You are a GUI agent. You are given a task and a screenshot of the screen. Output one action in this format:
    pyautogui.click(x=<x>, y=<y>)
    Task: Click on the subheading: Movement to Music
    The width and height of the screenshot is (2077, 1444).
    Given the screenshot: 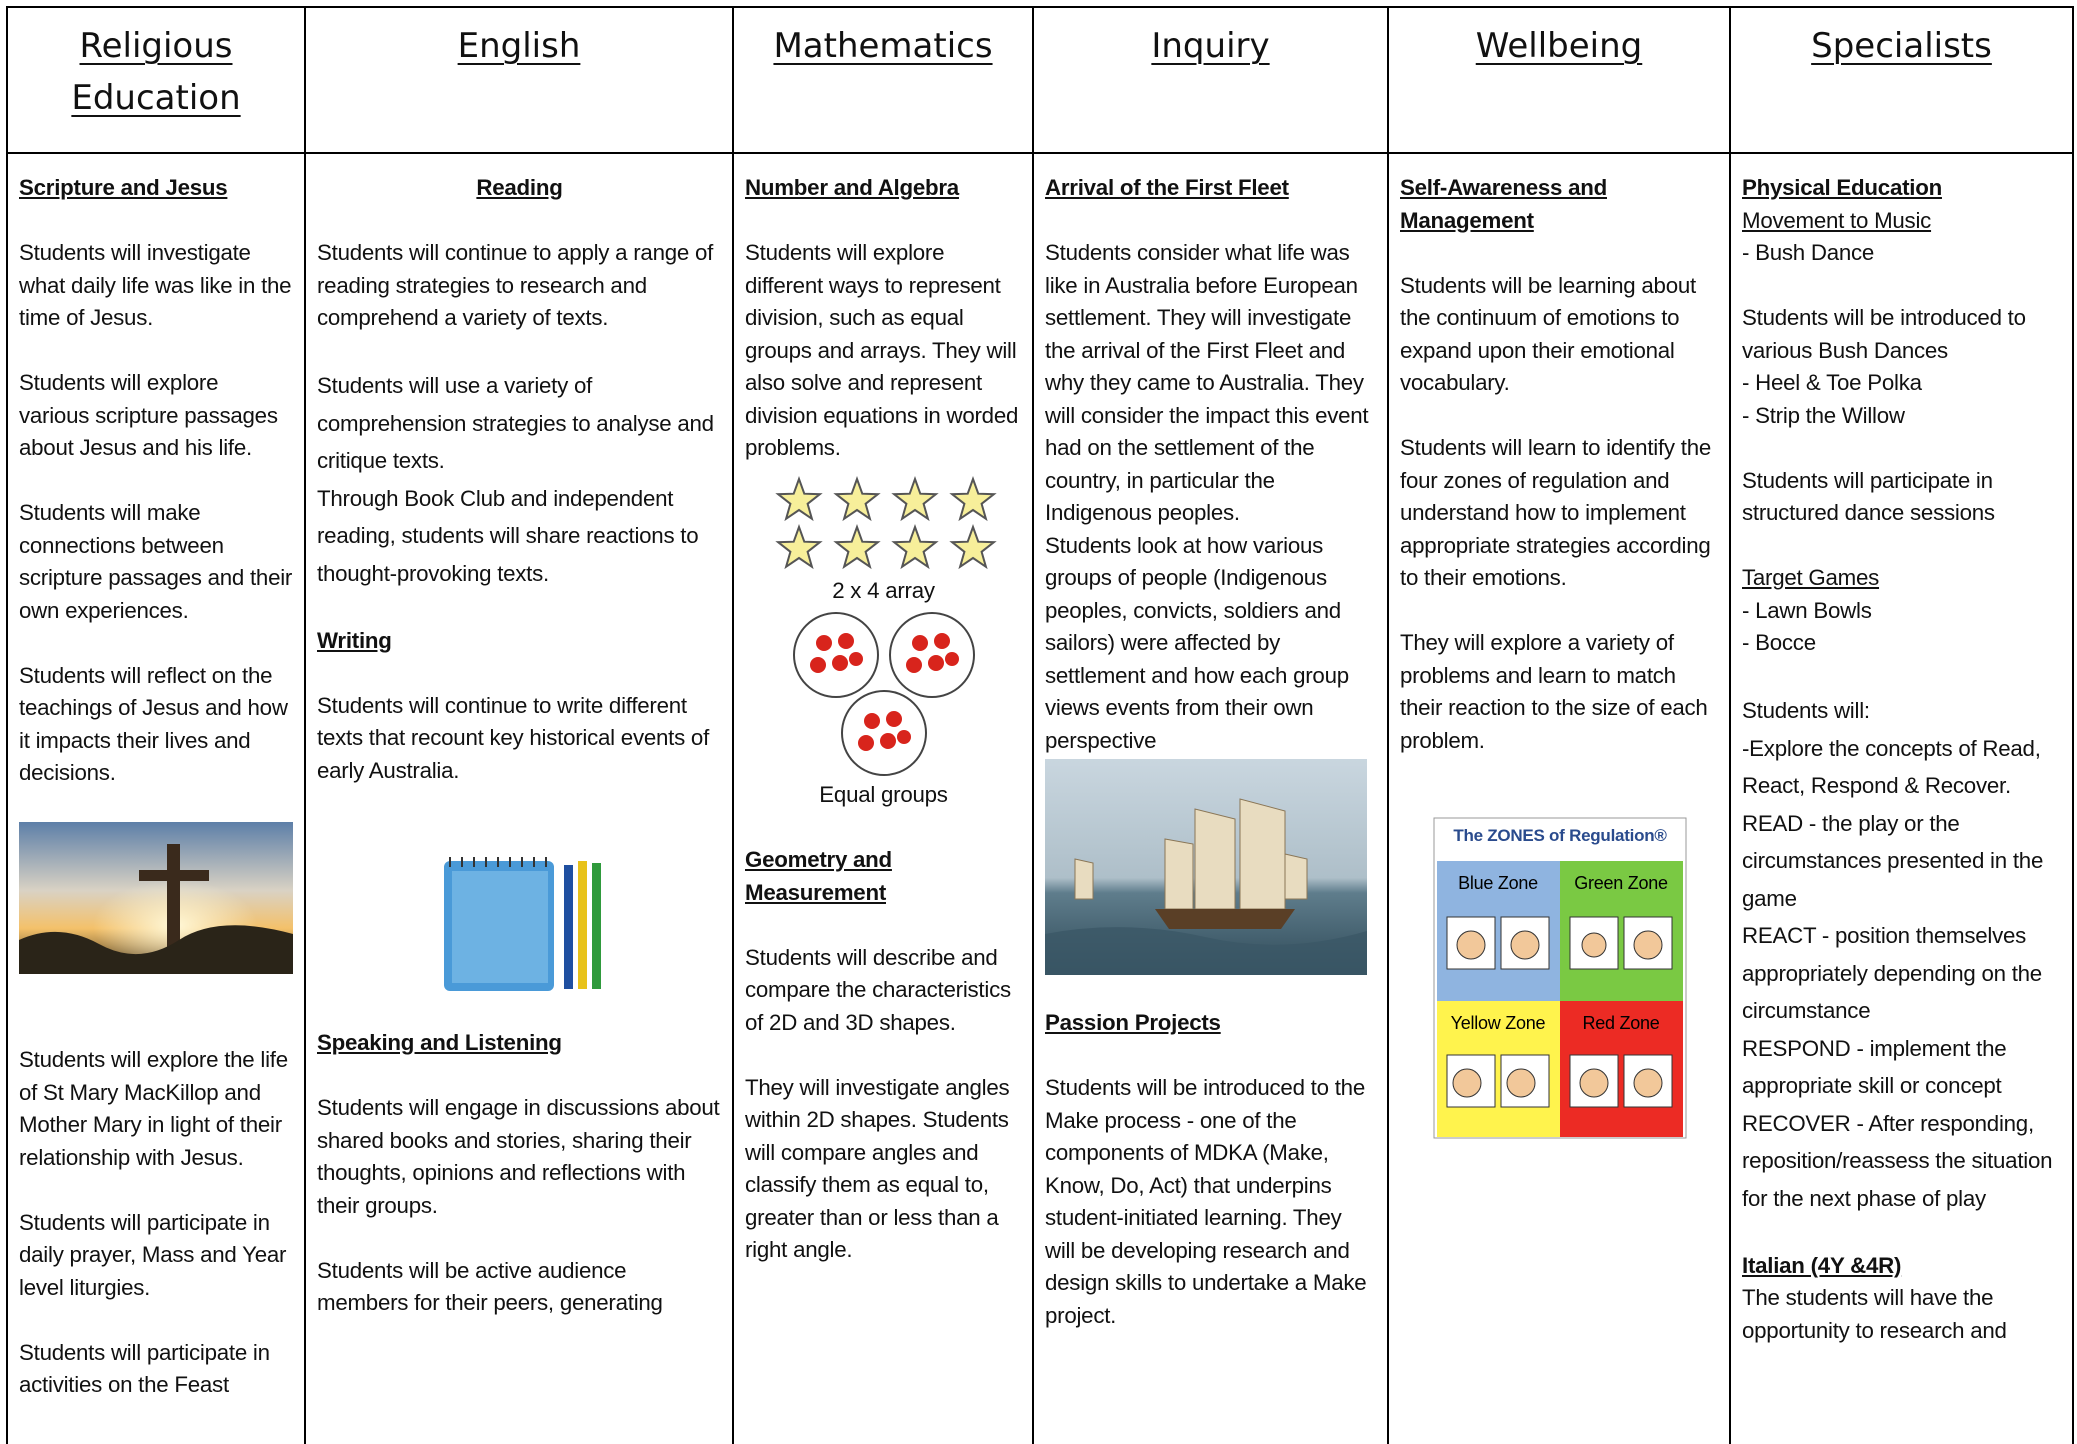 What is the action you would take?
    pyautogui.click(x=1837, y=220)
    